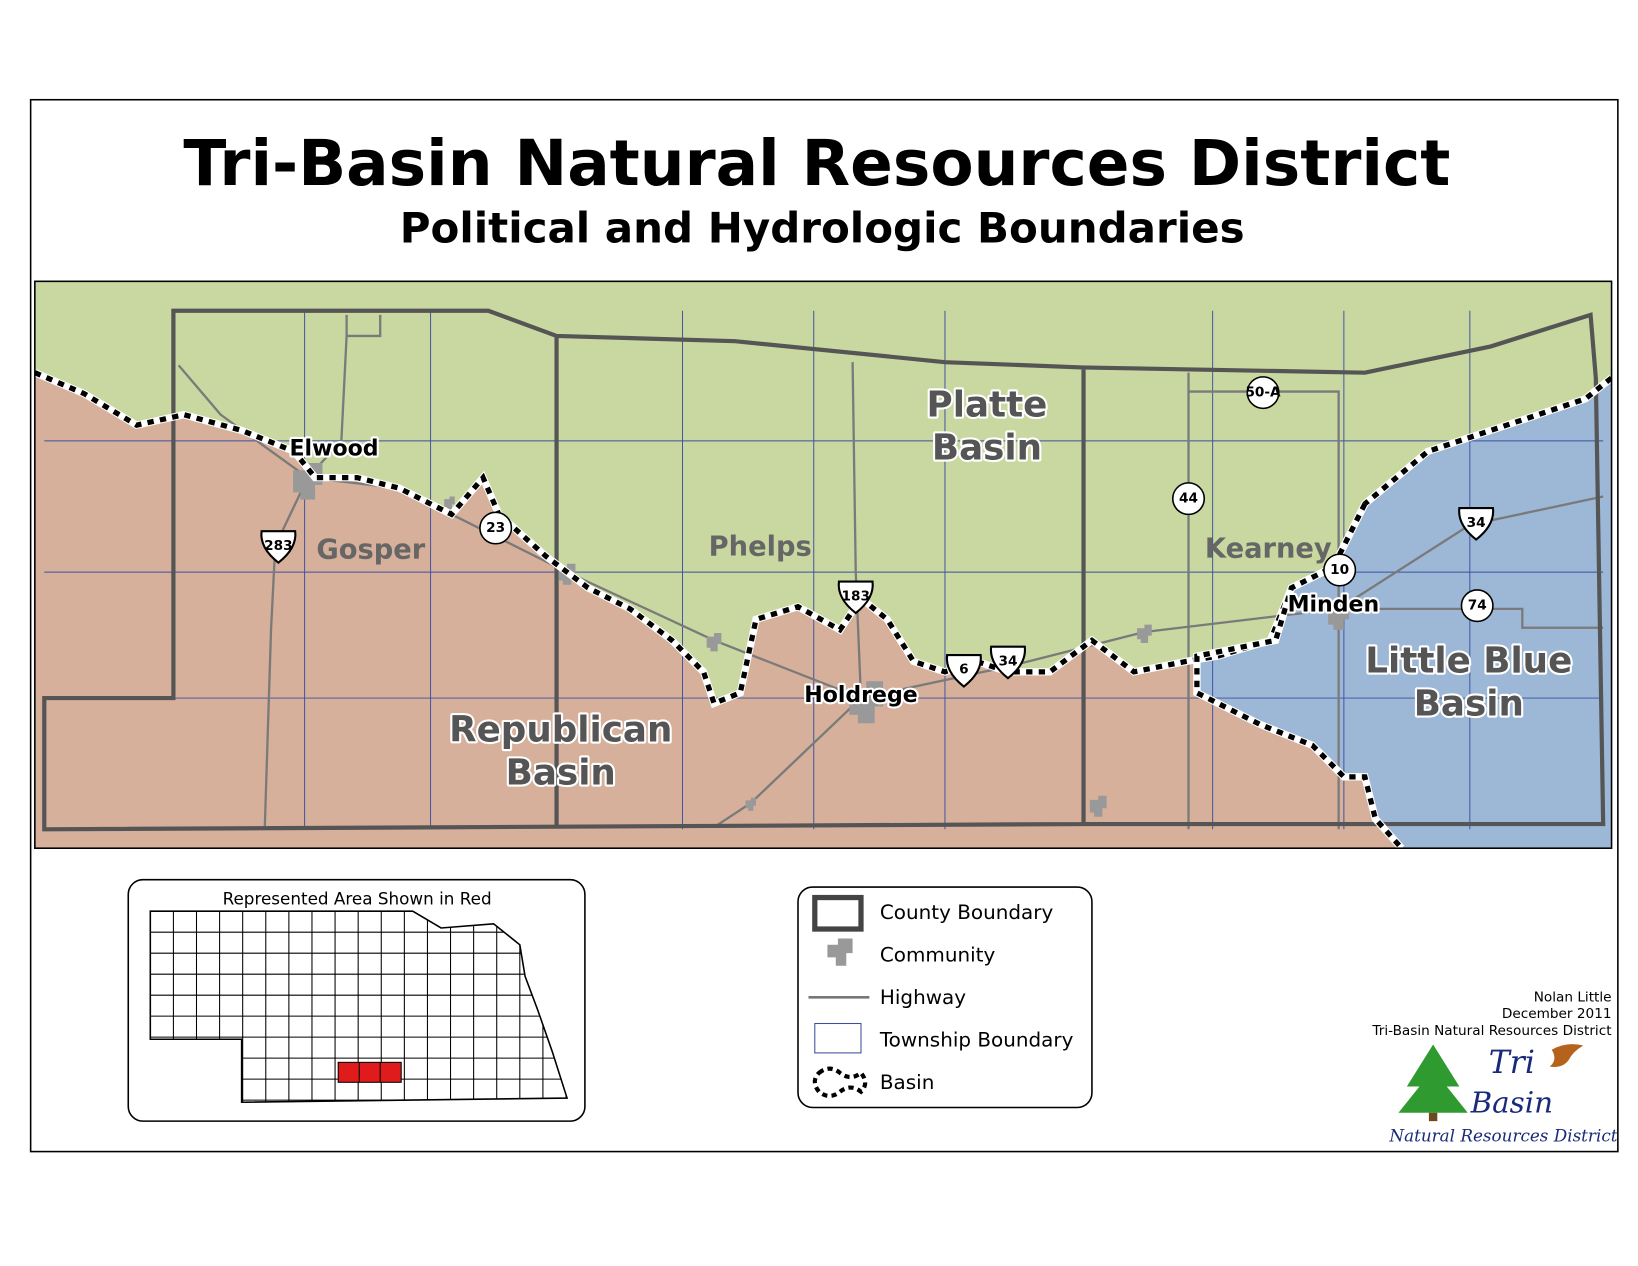 This screenshot has height=1266, width=1638. I want to click on highway-label: 50-A, so click(1263, 393).